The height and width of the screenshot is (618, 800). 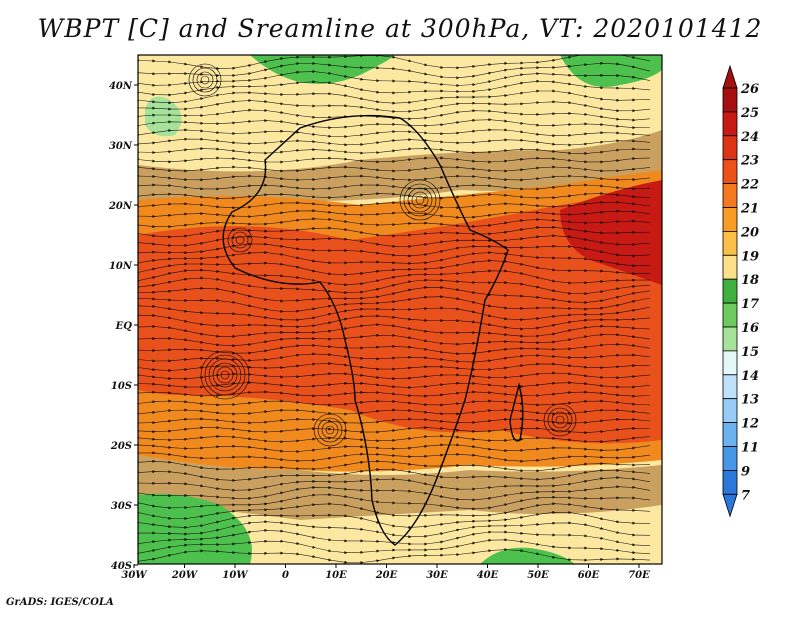 I want to click on colorbar-label: 11, so click(x=750, y=448).